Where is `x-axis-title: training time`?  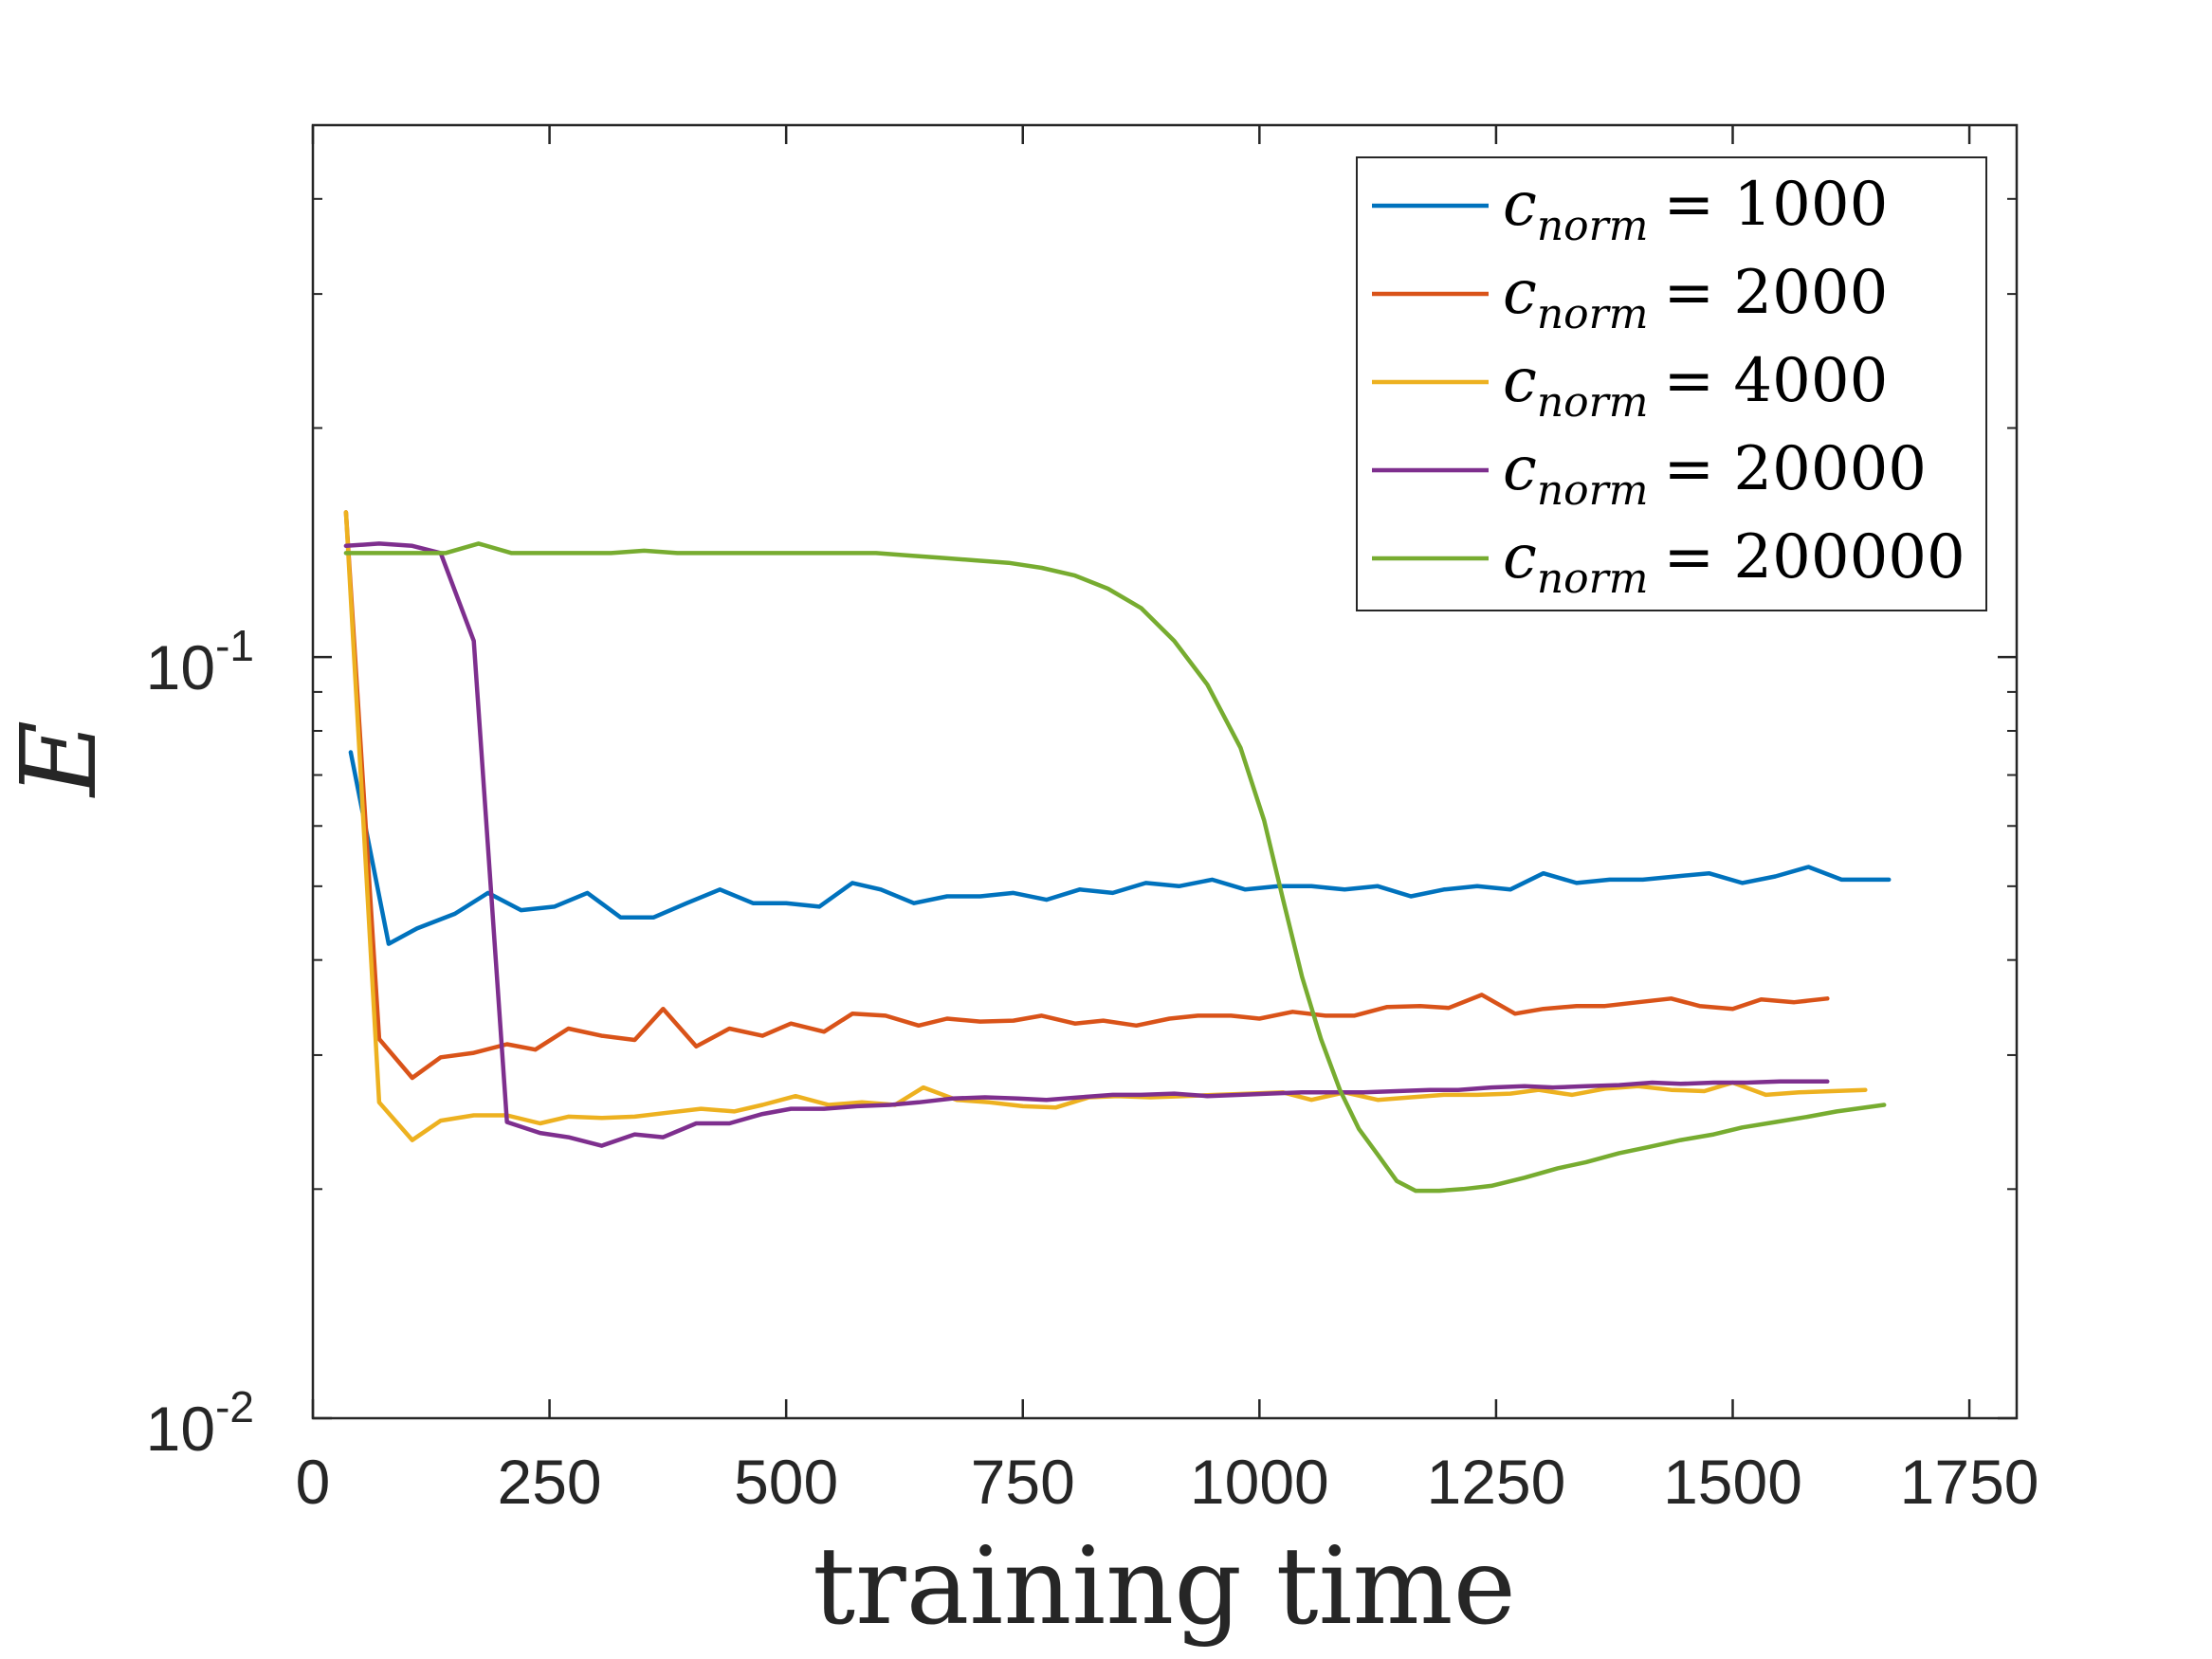 x-axis-title: training time is located at coordinates (1164, 1587).